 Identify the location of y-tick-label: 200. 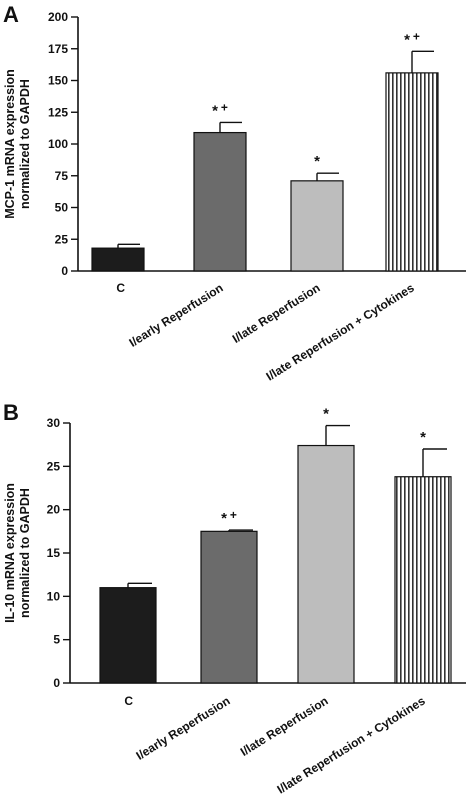
(58, 17).